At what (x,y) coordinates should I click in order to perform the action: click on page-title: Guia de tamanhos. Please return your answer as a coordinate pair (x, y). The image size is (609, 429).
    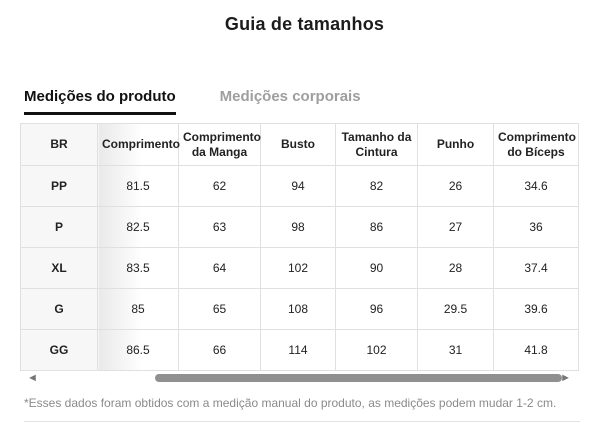
    Looking at the image, I should click on (304, 24).